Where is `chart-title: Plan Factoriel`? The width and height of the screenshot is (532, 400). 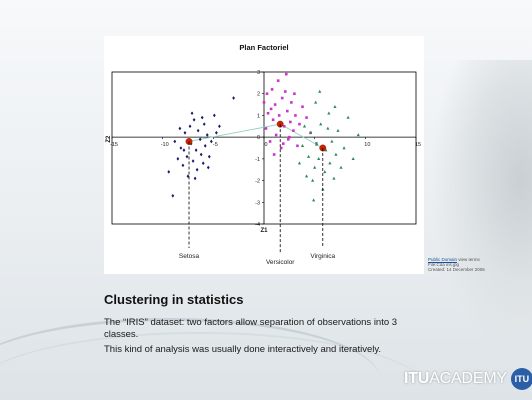
chart-title: Plan Factoriel is located at coordinates (263, 47).